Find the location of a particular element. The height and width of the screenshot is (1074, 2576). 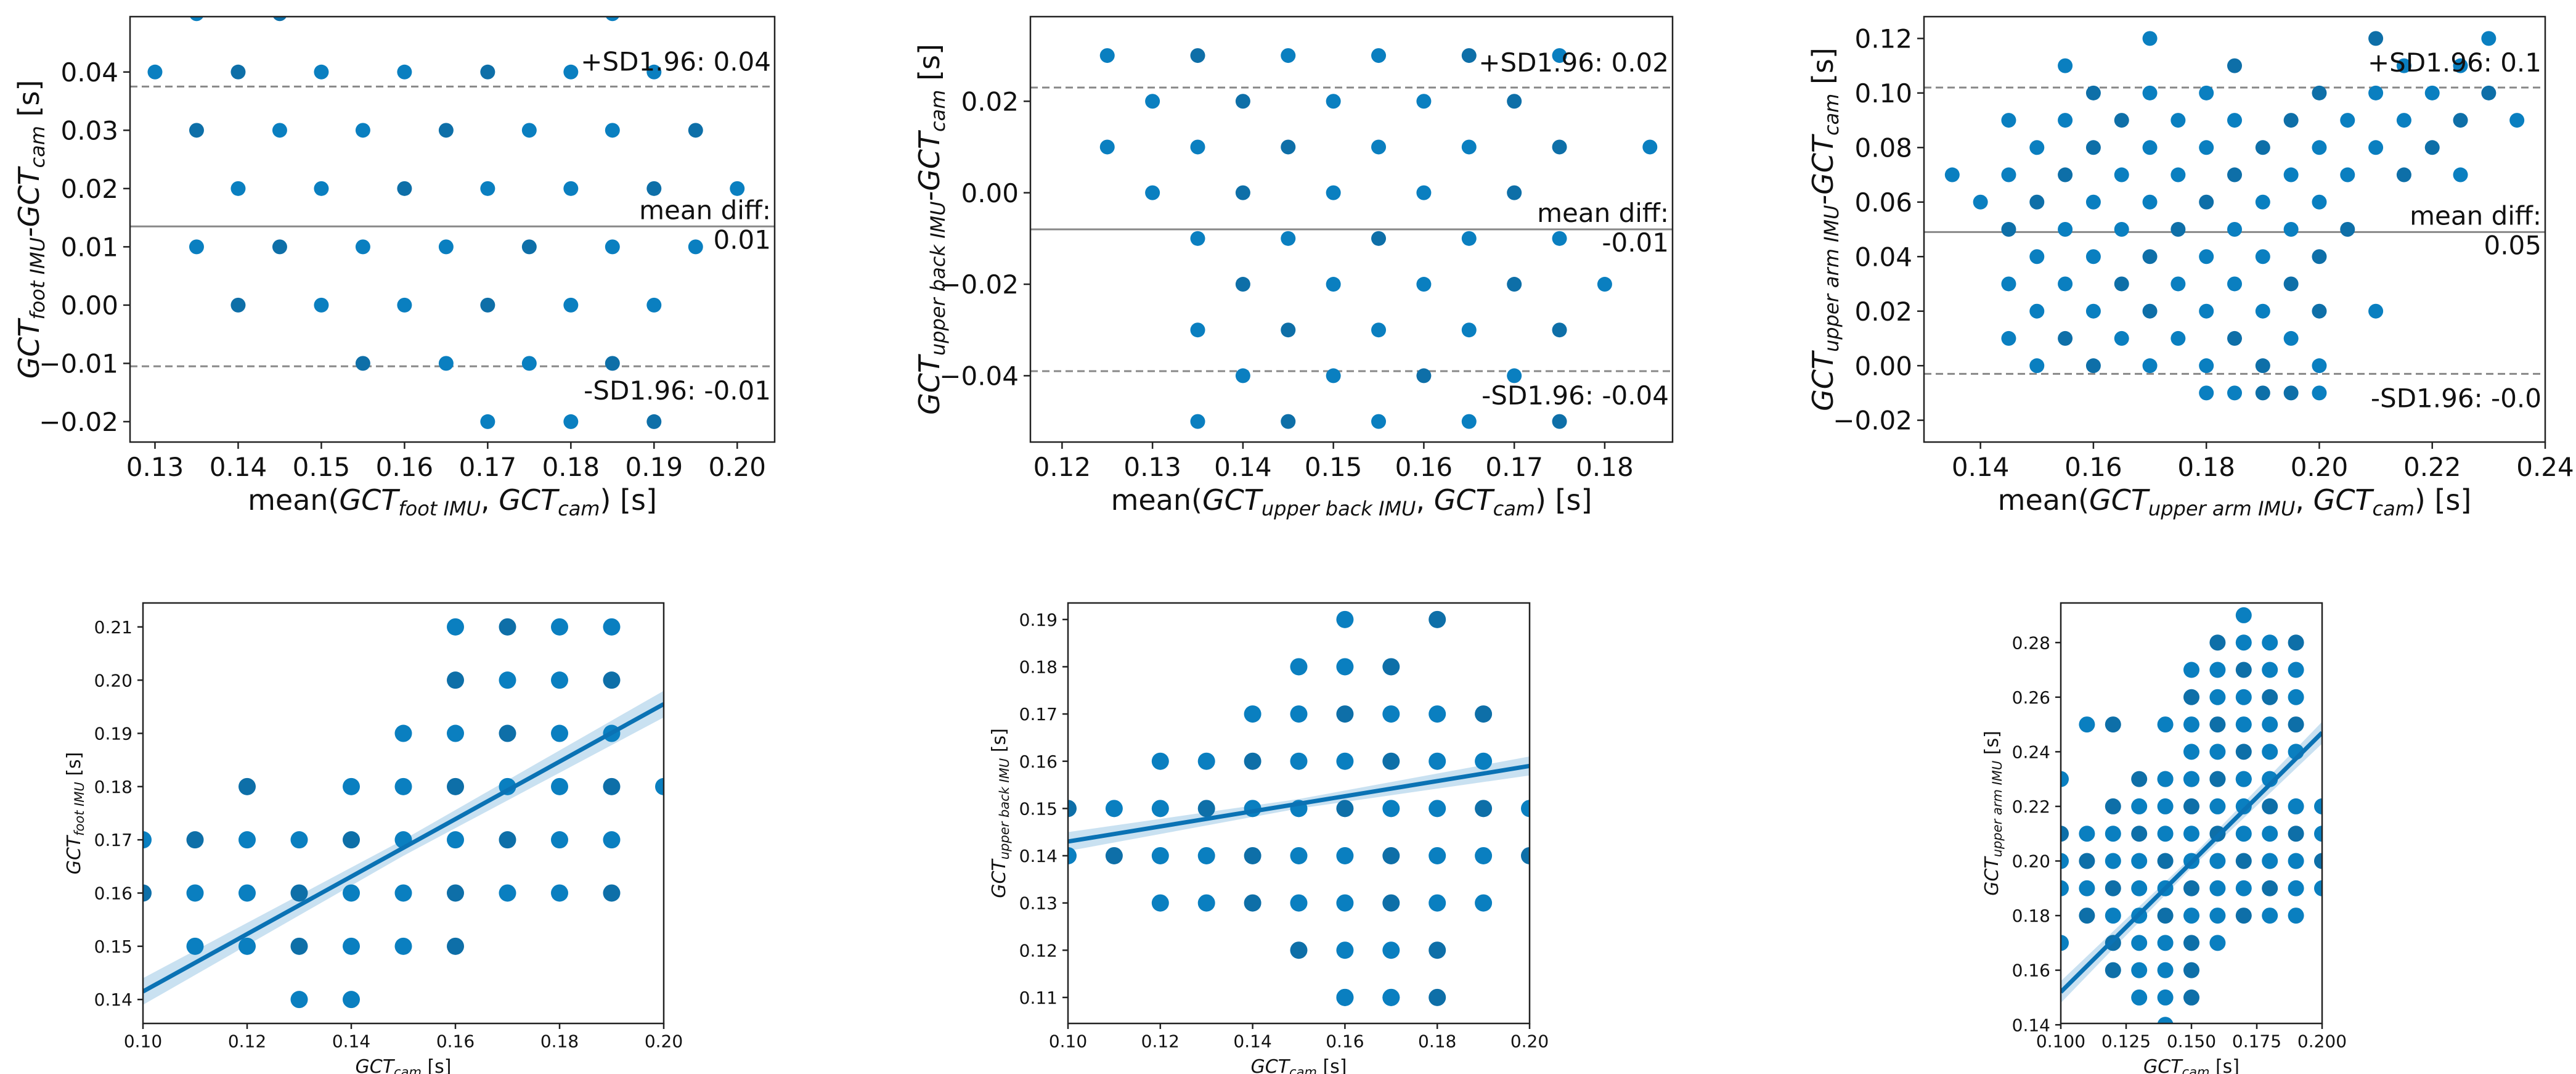

y-tick-label: 0.03 is located at coordinates (89, 130).